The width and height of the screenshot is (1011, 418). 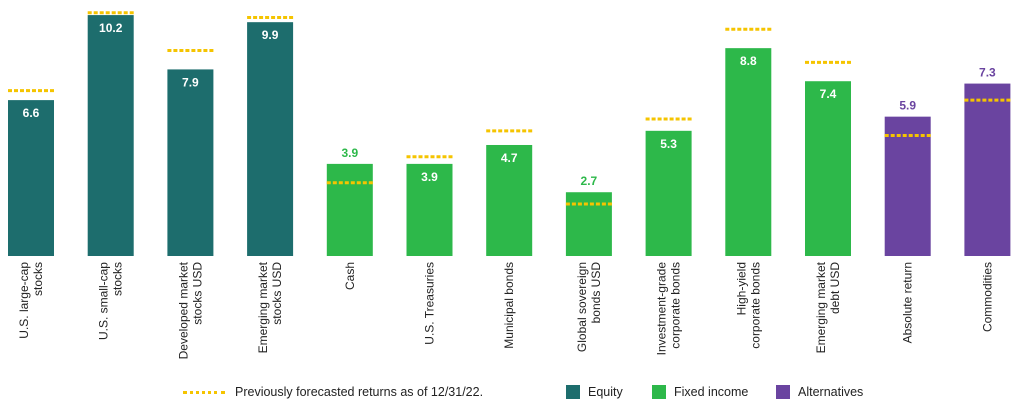 What do you see at coordinates (907, 106) in the screenshot?
I see `data-label-absolute-return: 5.9` at bounding box center [907, 106].